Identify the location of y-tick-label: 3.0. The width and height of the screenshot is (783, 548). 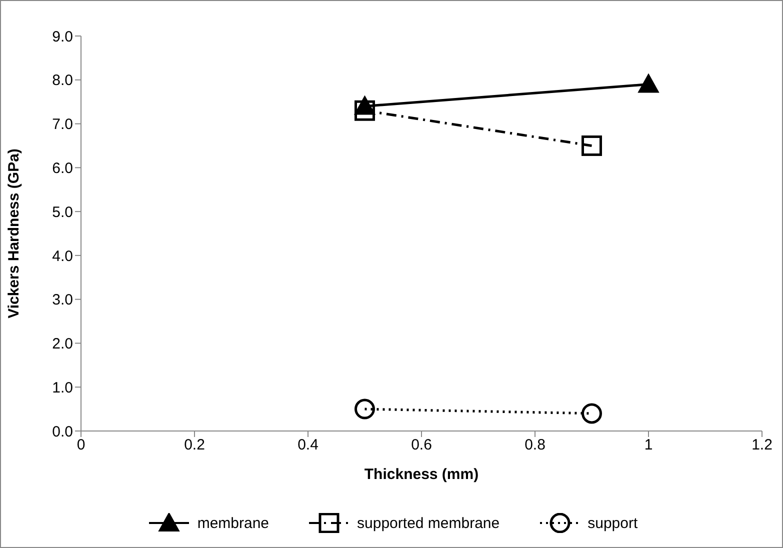
(62, 300).